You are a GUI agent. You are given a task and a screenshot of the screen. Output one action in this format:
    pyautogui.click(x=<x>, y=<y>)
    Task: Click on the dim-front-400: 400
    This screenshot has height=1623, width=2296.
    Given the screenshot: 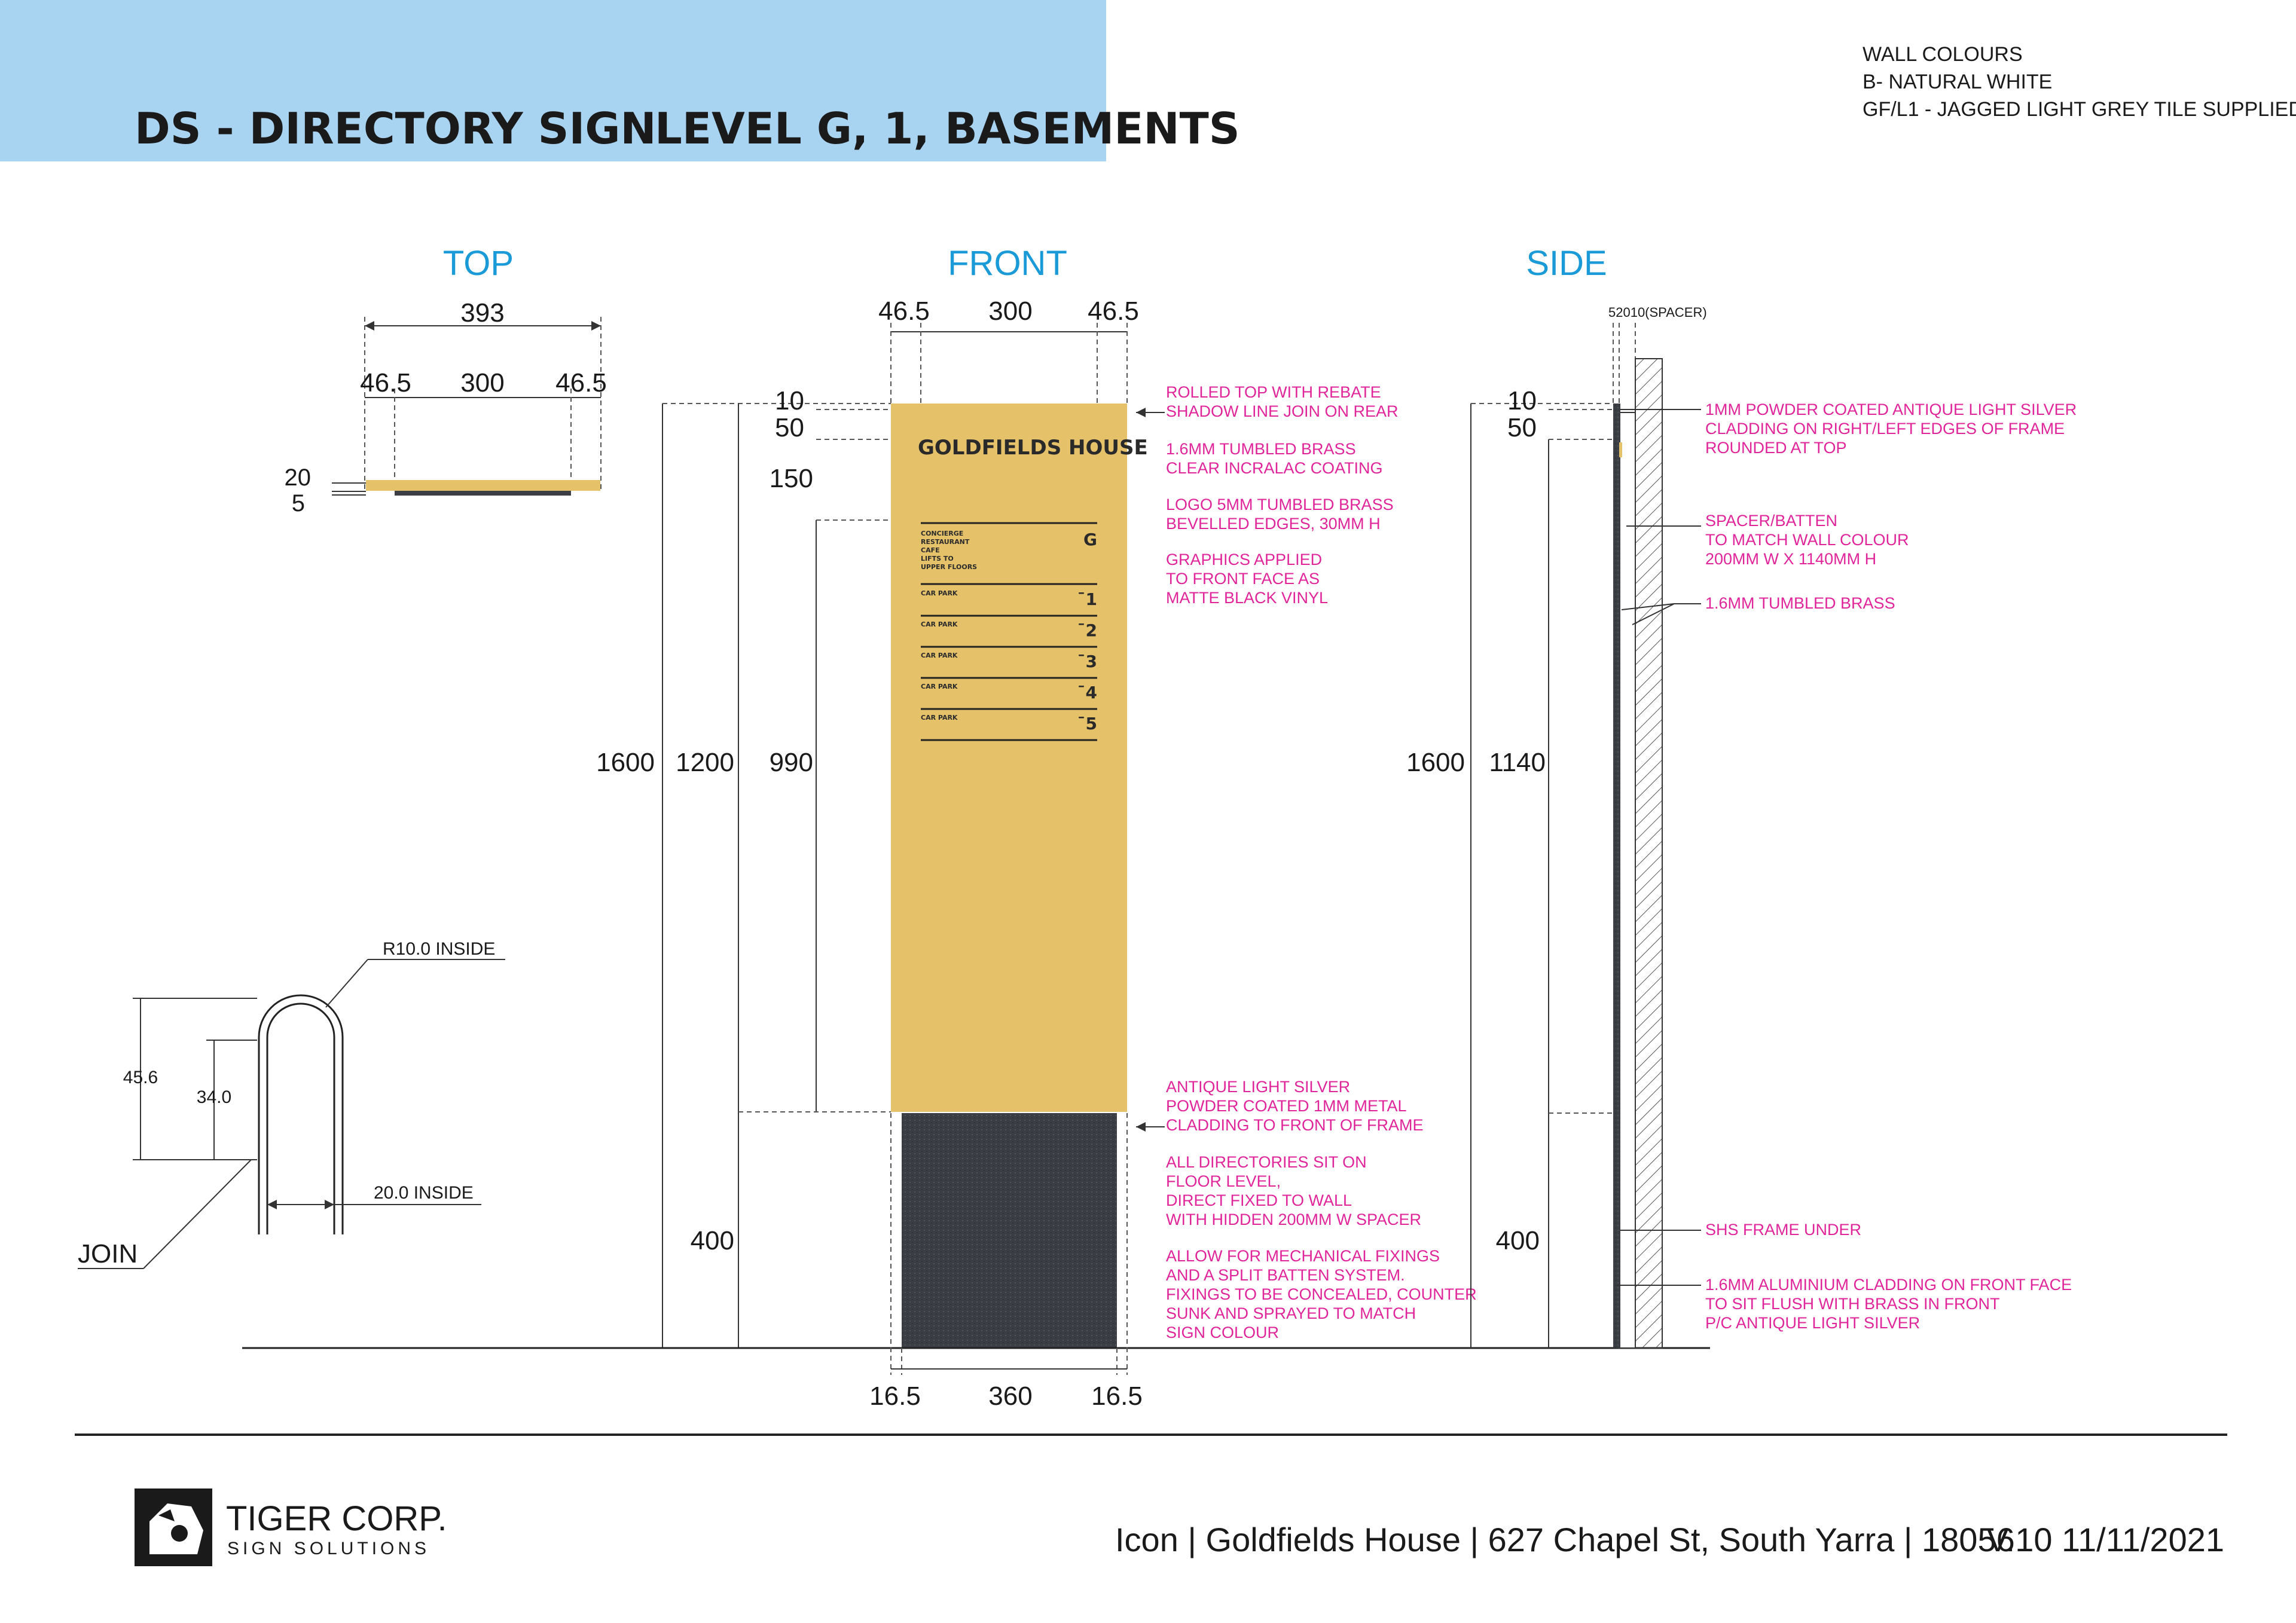 What is the action you would take?
    pyautogui.click(x=712, y=1241)
    